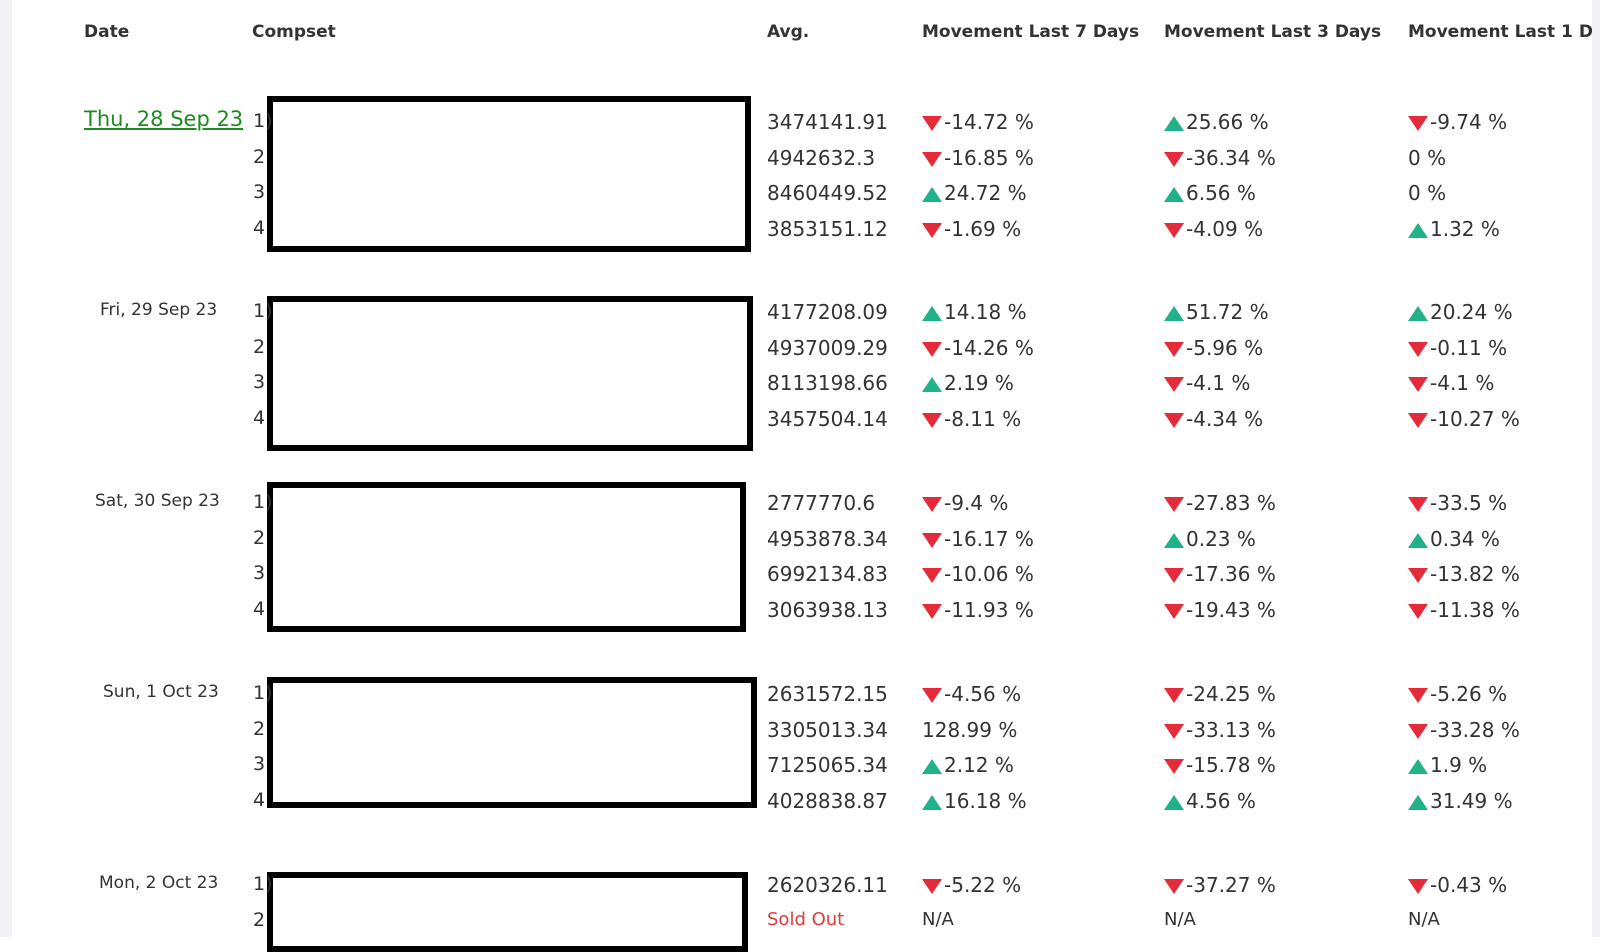  Describe the element at coordinates (788, 32) in the screenshot. I see `header-avg: Avg.` at that location.